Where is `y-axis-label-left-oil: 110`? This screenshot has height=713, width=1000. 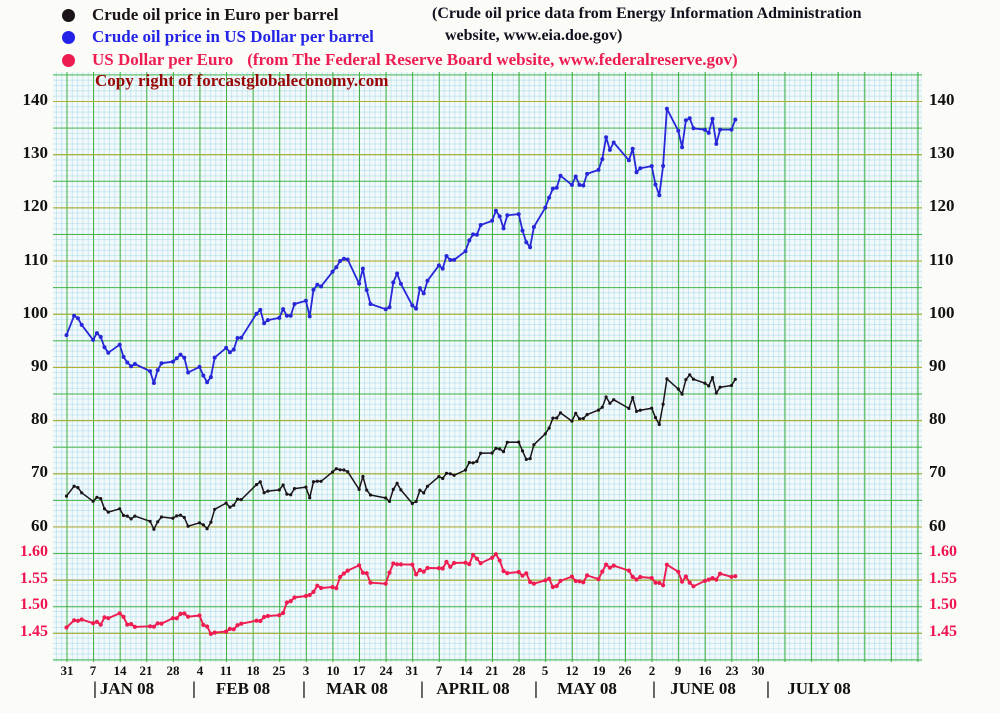
y-axis-label-left-oil: 110 is located at coordinates (35, 259).